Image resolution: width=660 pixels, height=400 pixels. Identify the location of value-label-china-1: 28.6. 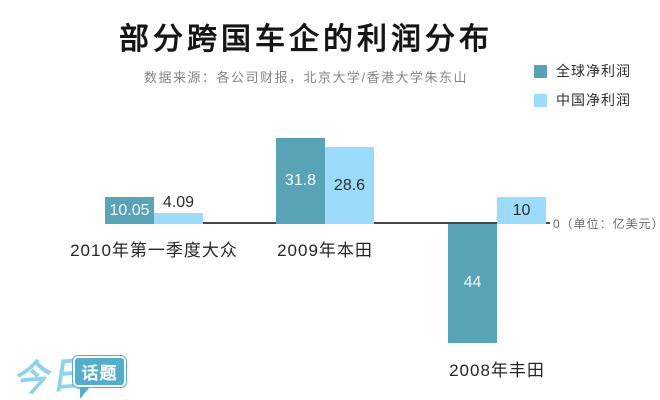
(349, 185).